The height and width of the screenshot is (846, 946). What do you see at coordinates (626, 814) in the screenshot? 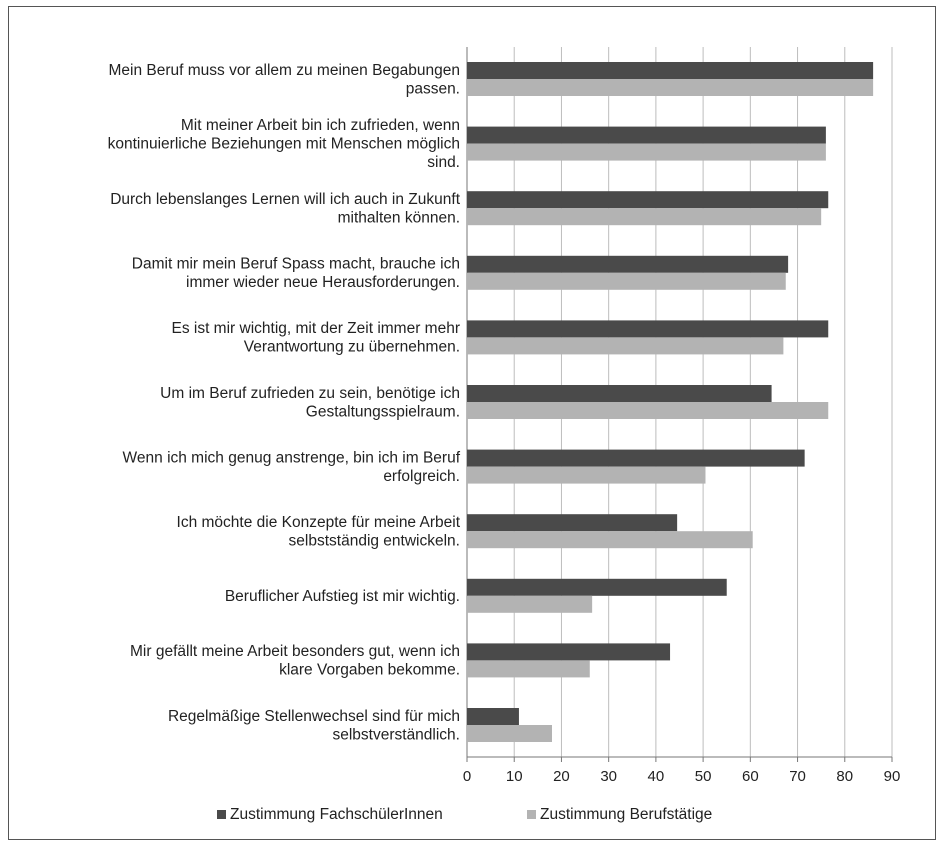
I see `legend-label: Zustimmung Berufstätige` at bounding box center [626, 814].